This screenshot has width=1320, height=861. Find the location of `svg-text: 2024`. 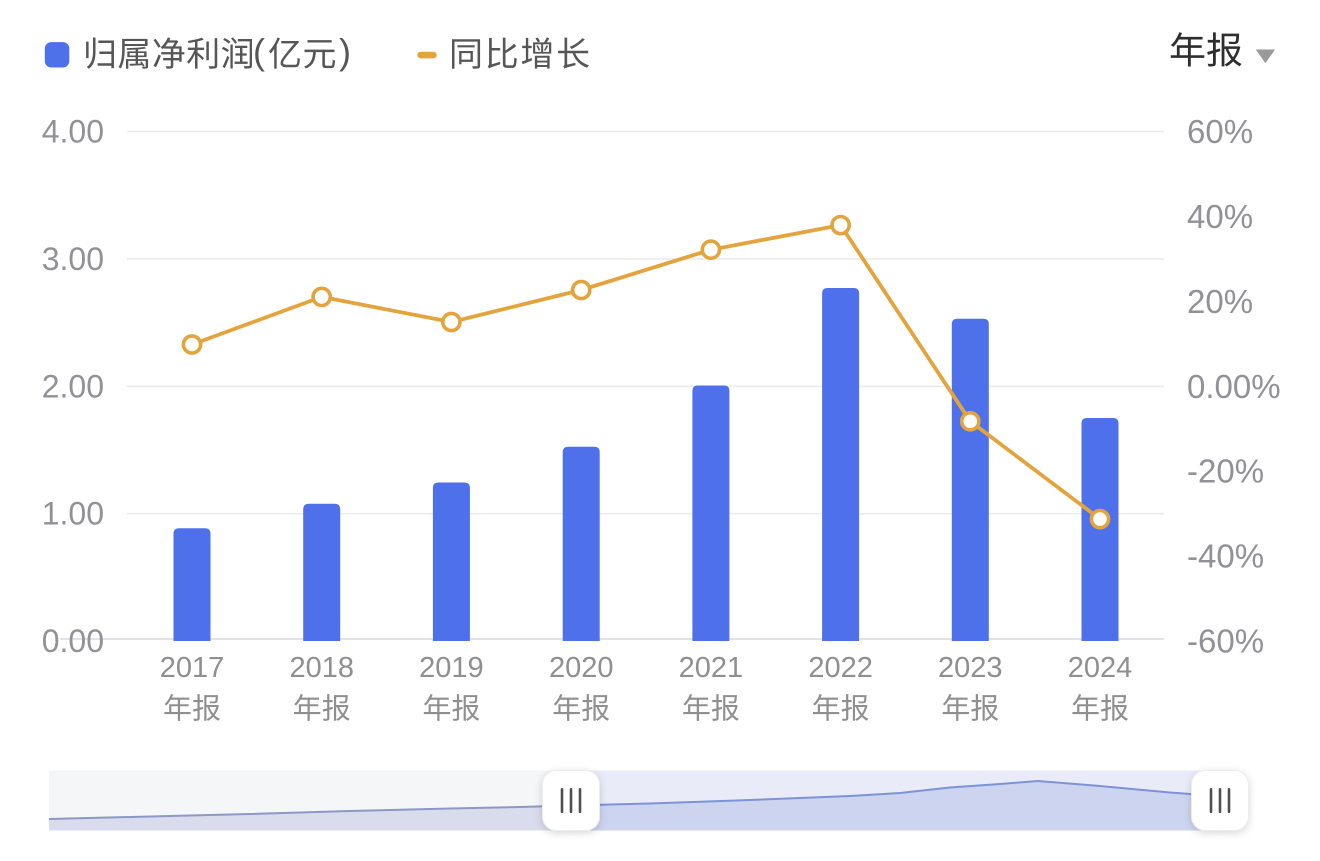

svg-text: 2024 is located at coordinates (1100, 668).